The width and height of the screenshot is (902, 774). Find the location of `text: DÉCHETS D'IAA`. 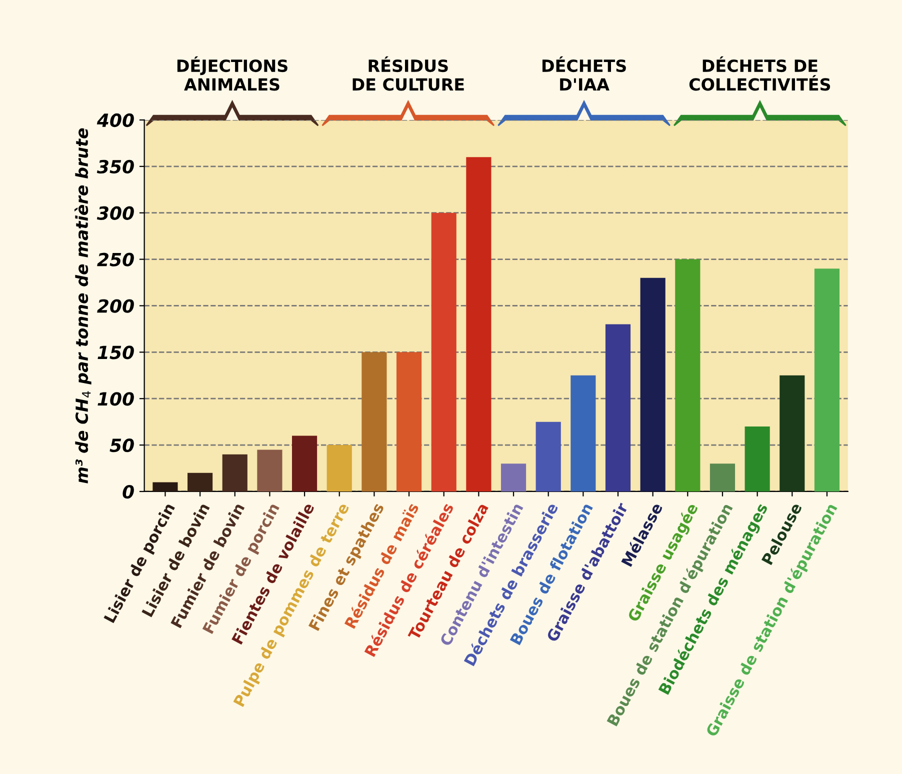

text: DÉCHETS D'IAA is located at coordinates (584, 73).